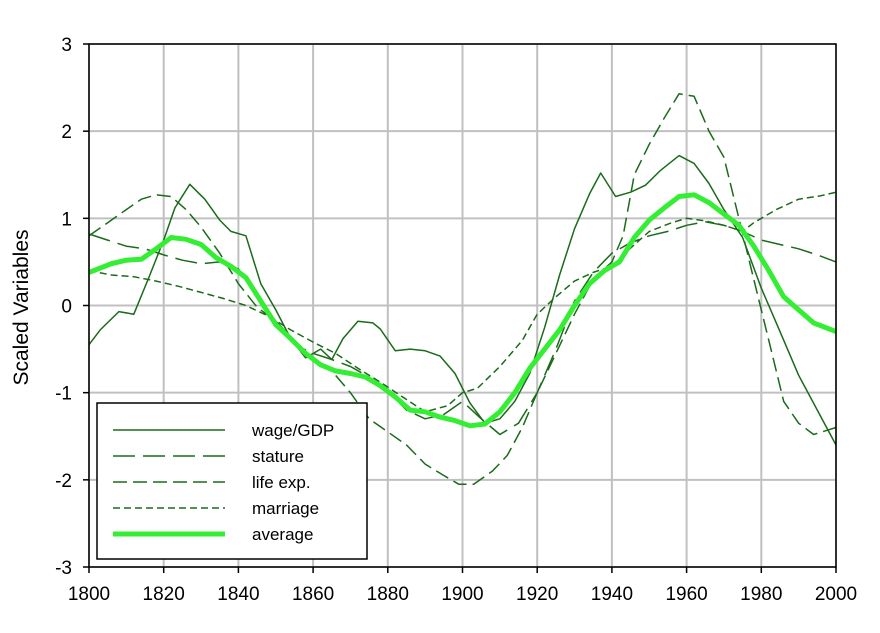  What do you see at coordinates (313, 594) in the screenshot?
I see `x-tick-label: 1860` at bounding box center [313, 594].